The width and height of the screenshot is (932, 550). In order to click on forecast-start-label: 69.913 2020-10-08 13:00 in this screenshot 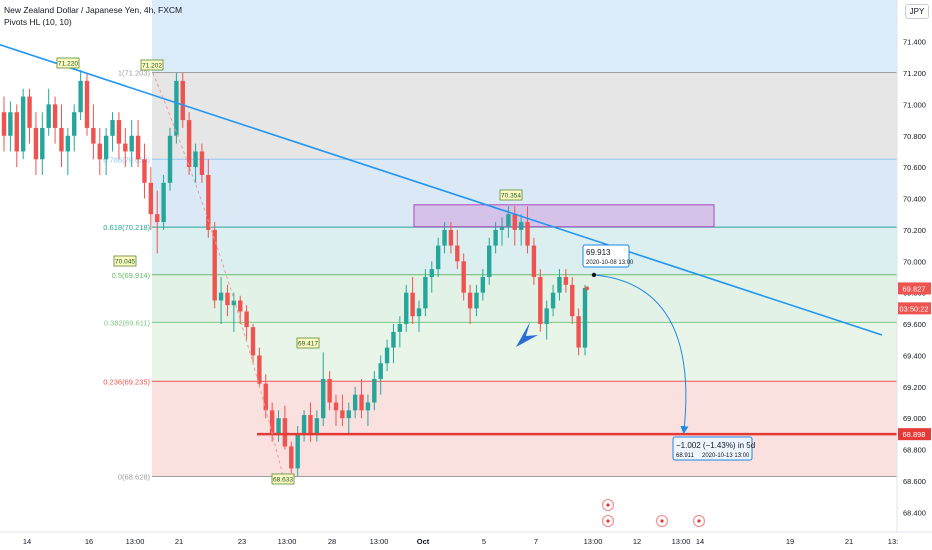, I will do `click(608, 256)`.